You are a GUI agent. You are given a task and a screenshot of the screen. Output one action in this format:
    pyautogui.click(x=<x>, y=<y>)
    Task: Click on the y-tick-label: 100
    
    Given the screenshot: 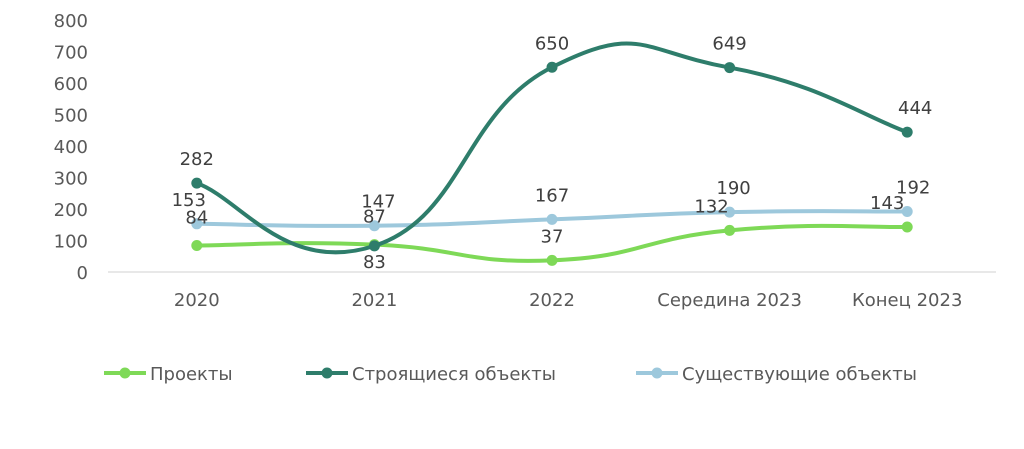 What is the action you would take?
    pyautogui.click(x=71, y=242)
    